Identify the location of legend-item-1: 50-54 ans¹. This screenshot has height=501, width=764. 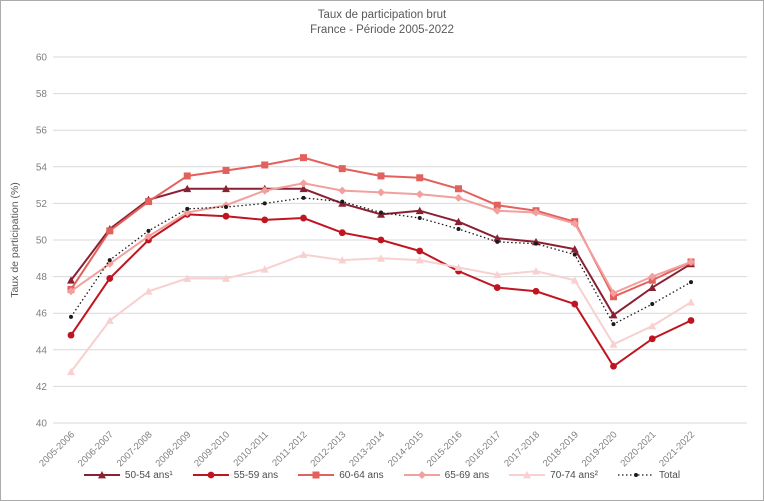
(128, 475).